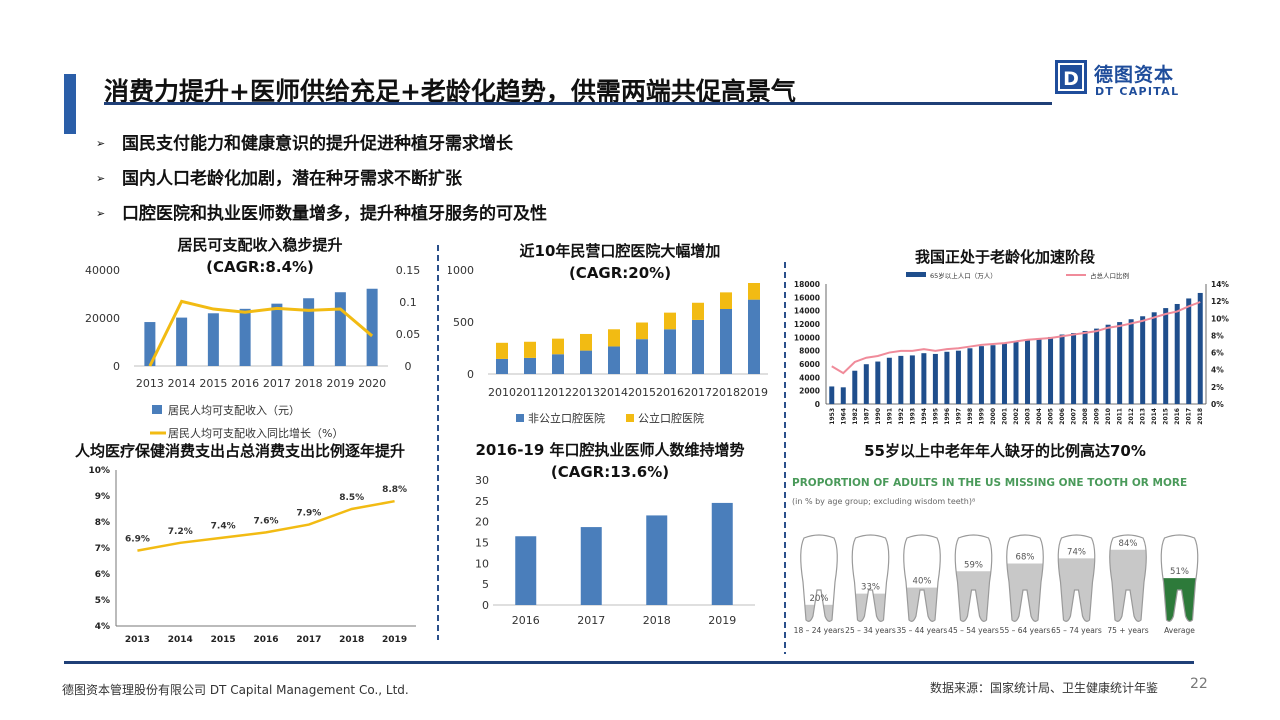 The image size is (1280, 720). I want to click on x-tick-label: 1998, so click(970, 416).